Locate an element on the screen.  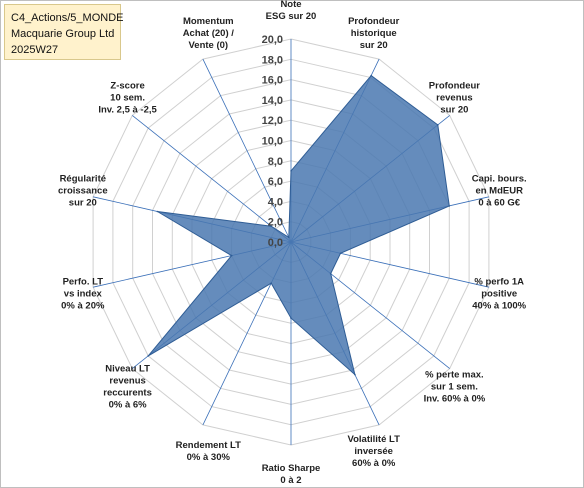
axis-label: Ratio Sharpe 0 à 2 is located at coordinates (291, 474).